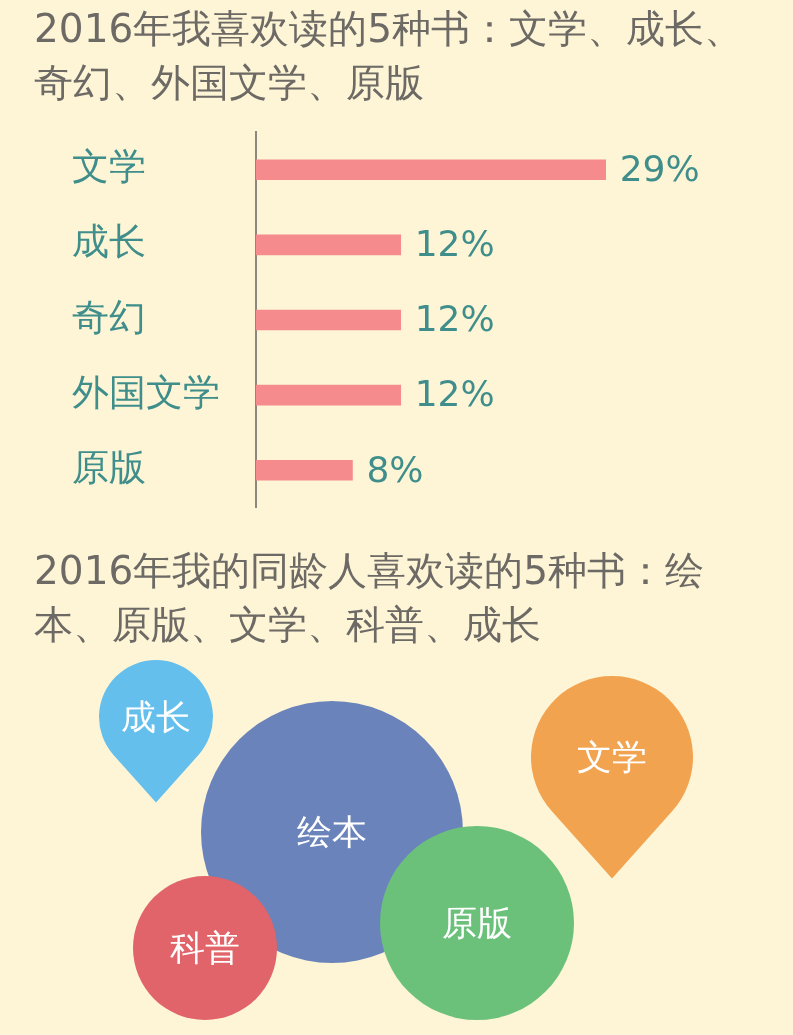  I want to click on y-tick-label: 外国文学, so click(146, 392).